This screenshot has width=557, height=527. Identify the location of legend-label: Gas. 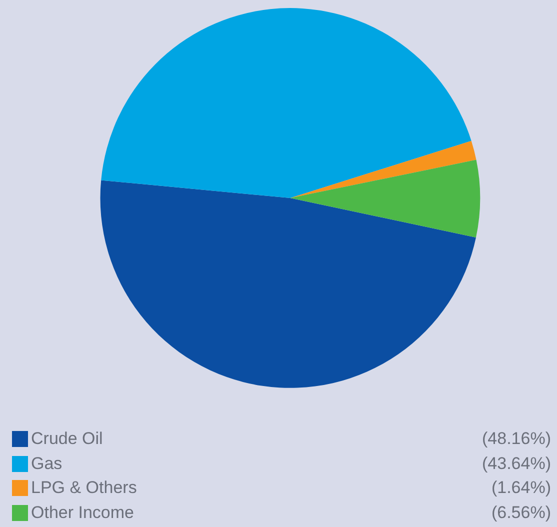
(47, 464).